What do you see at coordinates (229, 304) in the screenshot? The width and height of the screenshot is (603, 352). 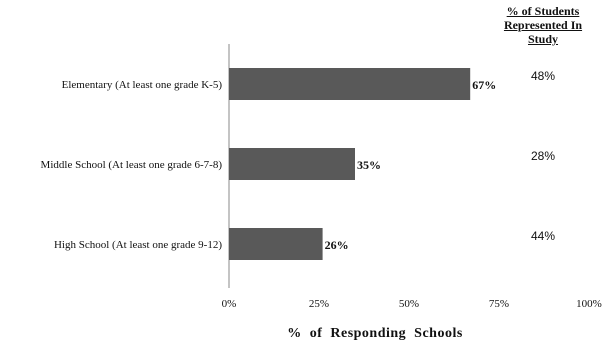 I see `x-tick-label: 0%` at bounding box center [229, 304].